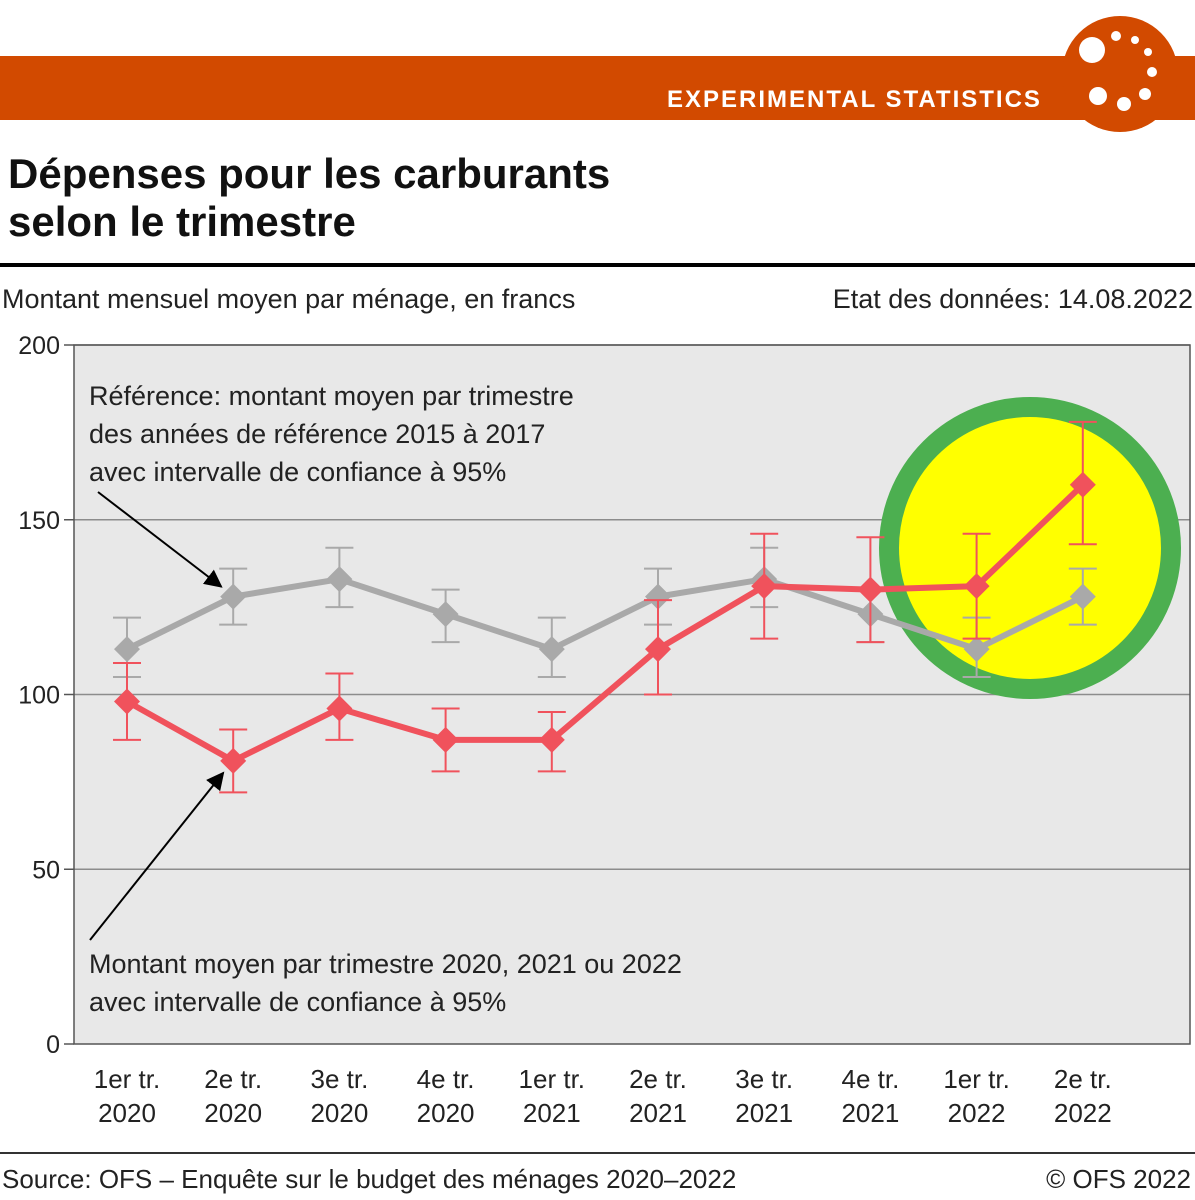 The image size is (1195, 1200). Describe the element at coordinates (39, 696) in the screenshot. I see `y-tick-label: 100` at that location.